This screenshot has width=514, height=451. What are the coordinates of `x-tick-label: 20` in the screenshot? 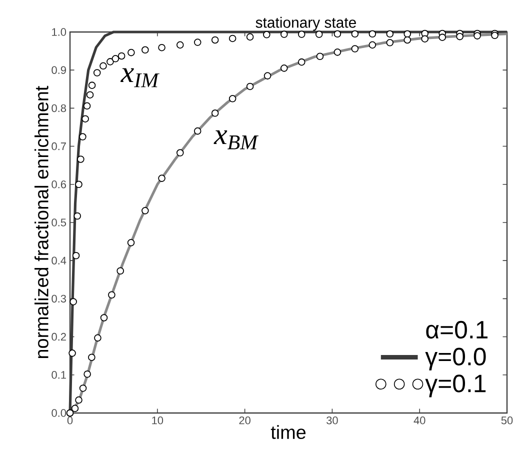 It's located at (244, 420).